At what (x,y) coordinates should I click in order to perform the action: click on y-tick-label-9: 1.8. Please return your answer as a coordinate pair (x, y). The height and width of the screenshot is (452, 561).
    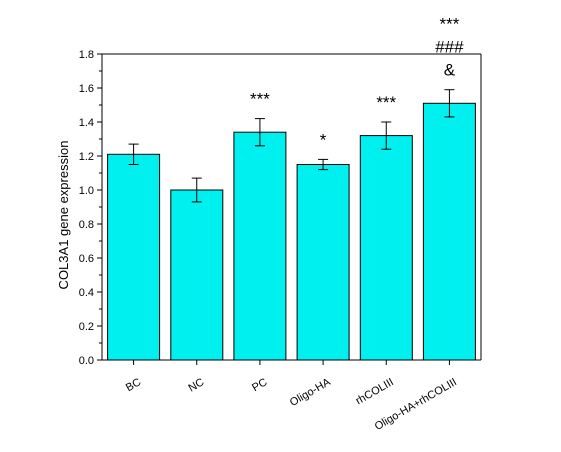
    Looking at the image, I should click on (86, 55).